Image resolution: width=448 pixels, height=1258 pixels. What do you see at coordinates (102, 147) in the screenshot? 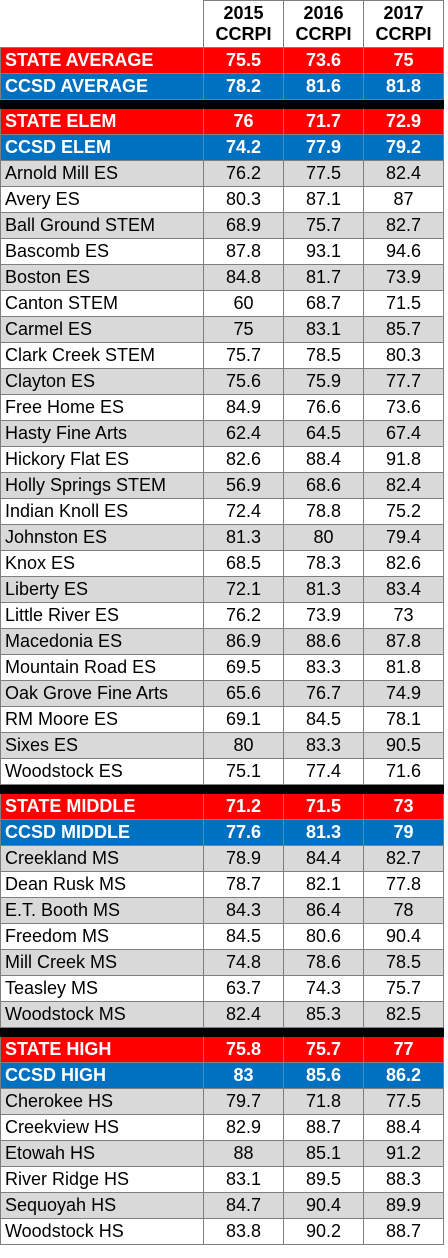
I see `row-name-cell: CCSD ELEM` at bounding box center [102, 147].